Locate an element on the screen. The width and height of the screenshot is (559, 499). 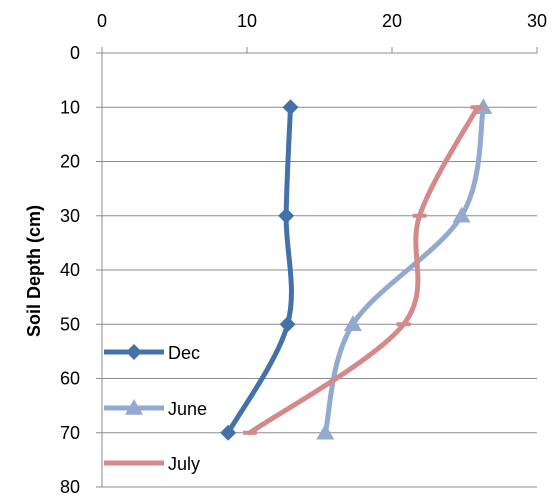
x-tick-labels: 0 10 20 30 is located at coordinates (322, 21).